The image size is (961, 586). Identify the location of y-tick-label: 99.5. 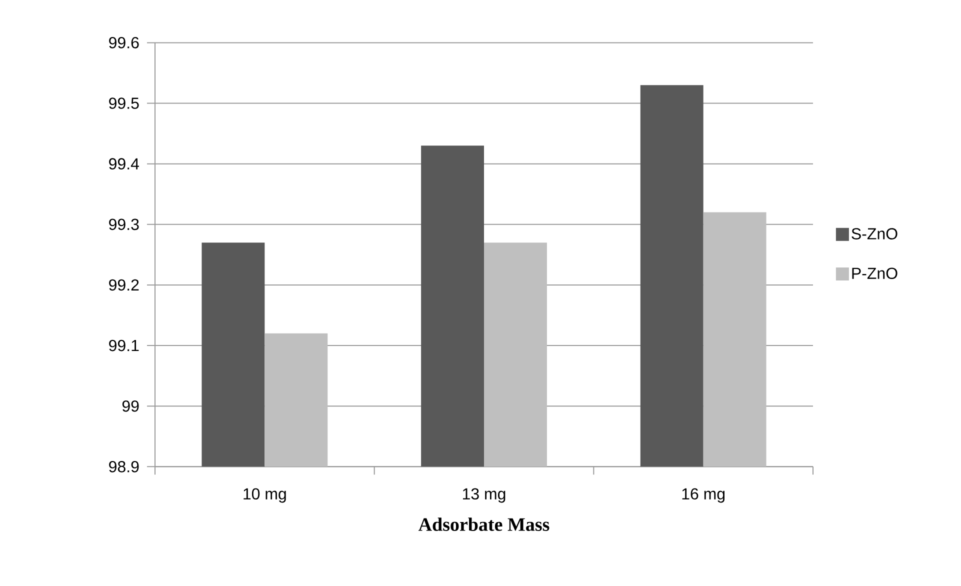
(124, 103).